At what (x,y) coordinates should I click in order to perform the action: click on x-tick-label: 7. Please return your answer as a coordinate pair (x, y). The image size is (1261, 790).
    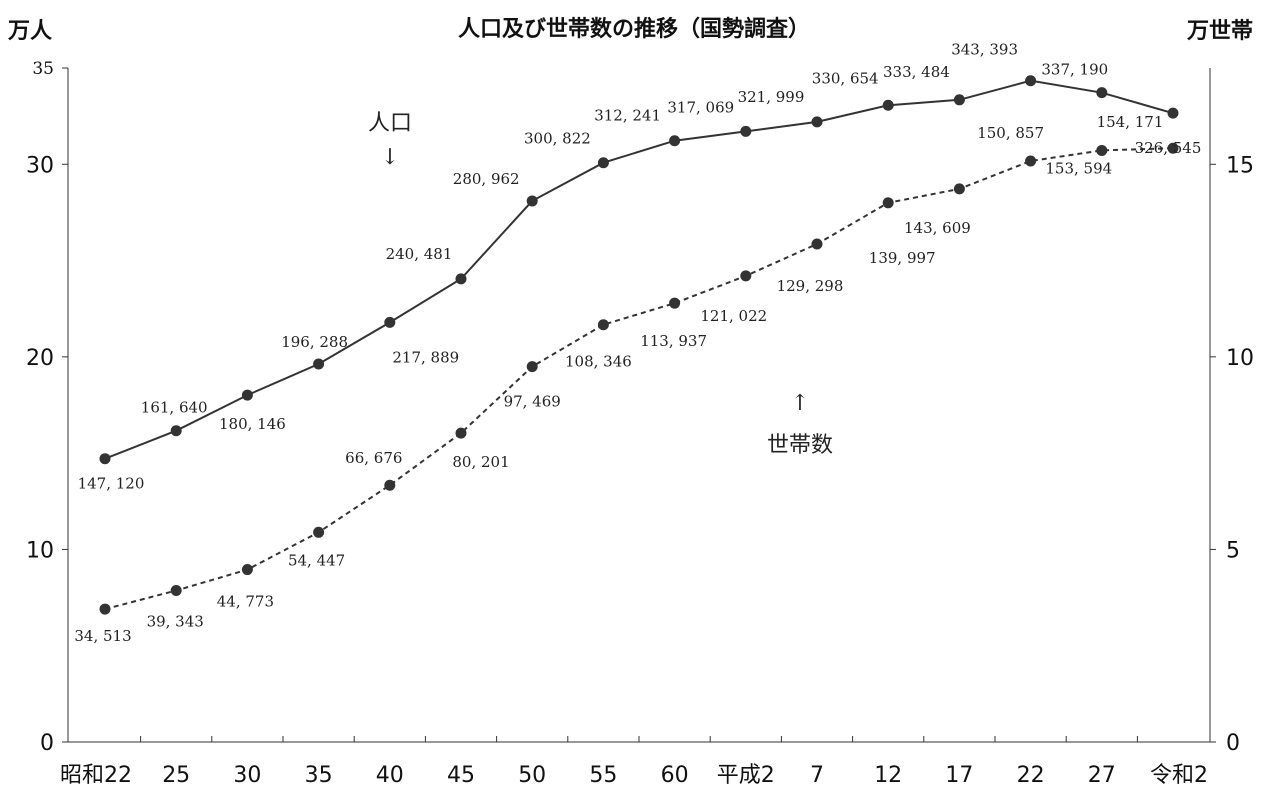
    Looking at the image, I should click on (817, 775).